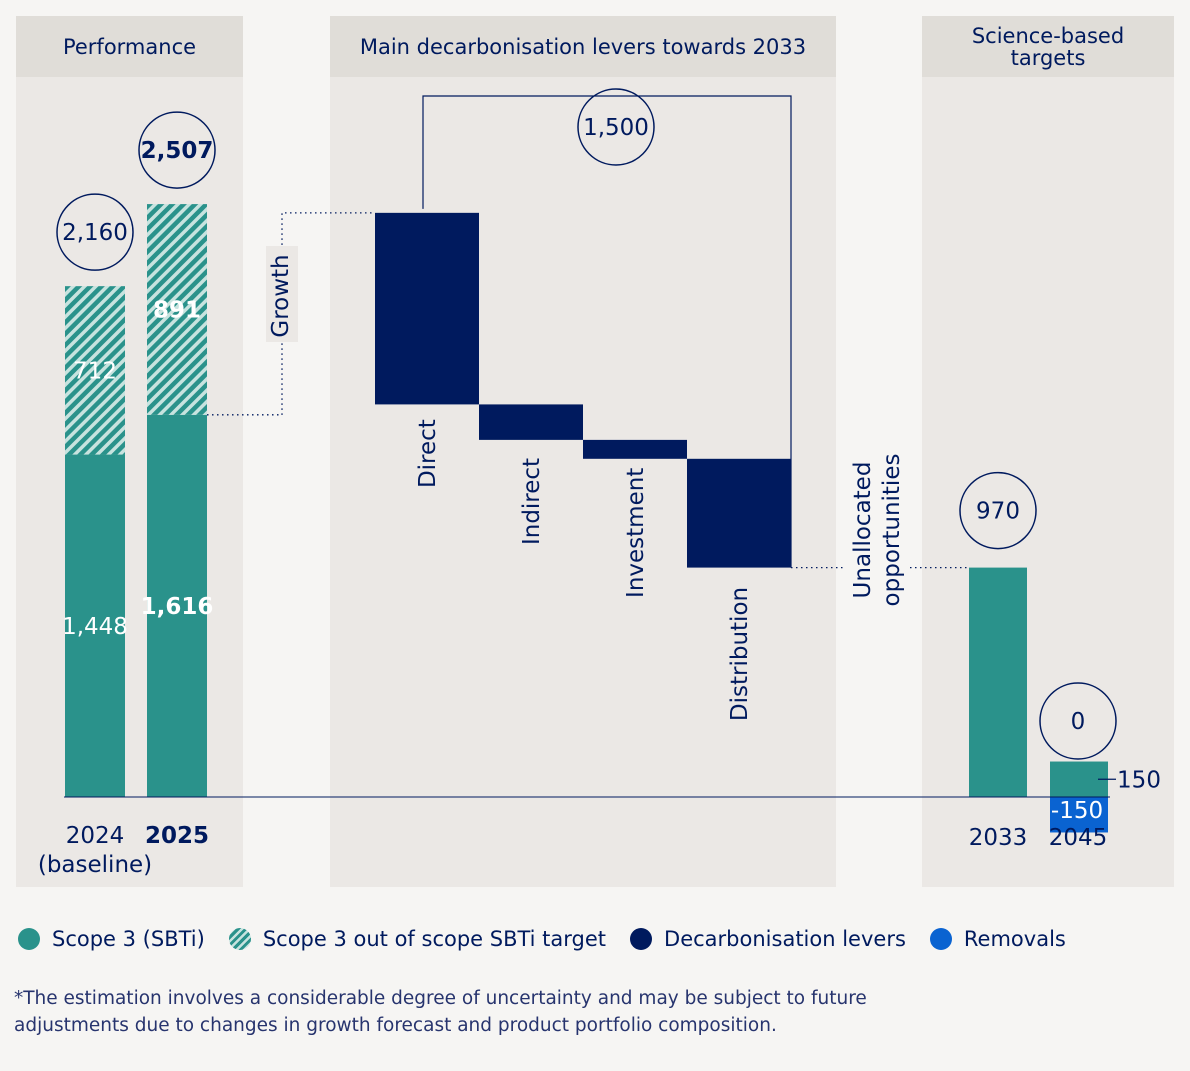  What do you see at coordinates (863, 530) in the screenshot?
I see `unallocated-label-line1: Unallocated` at bounding box center [863, 530].